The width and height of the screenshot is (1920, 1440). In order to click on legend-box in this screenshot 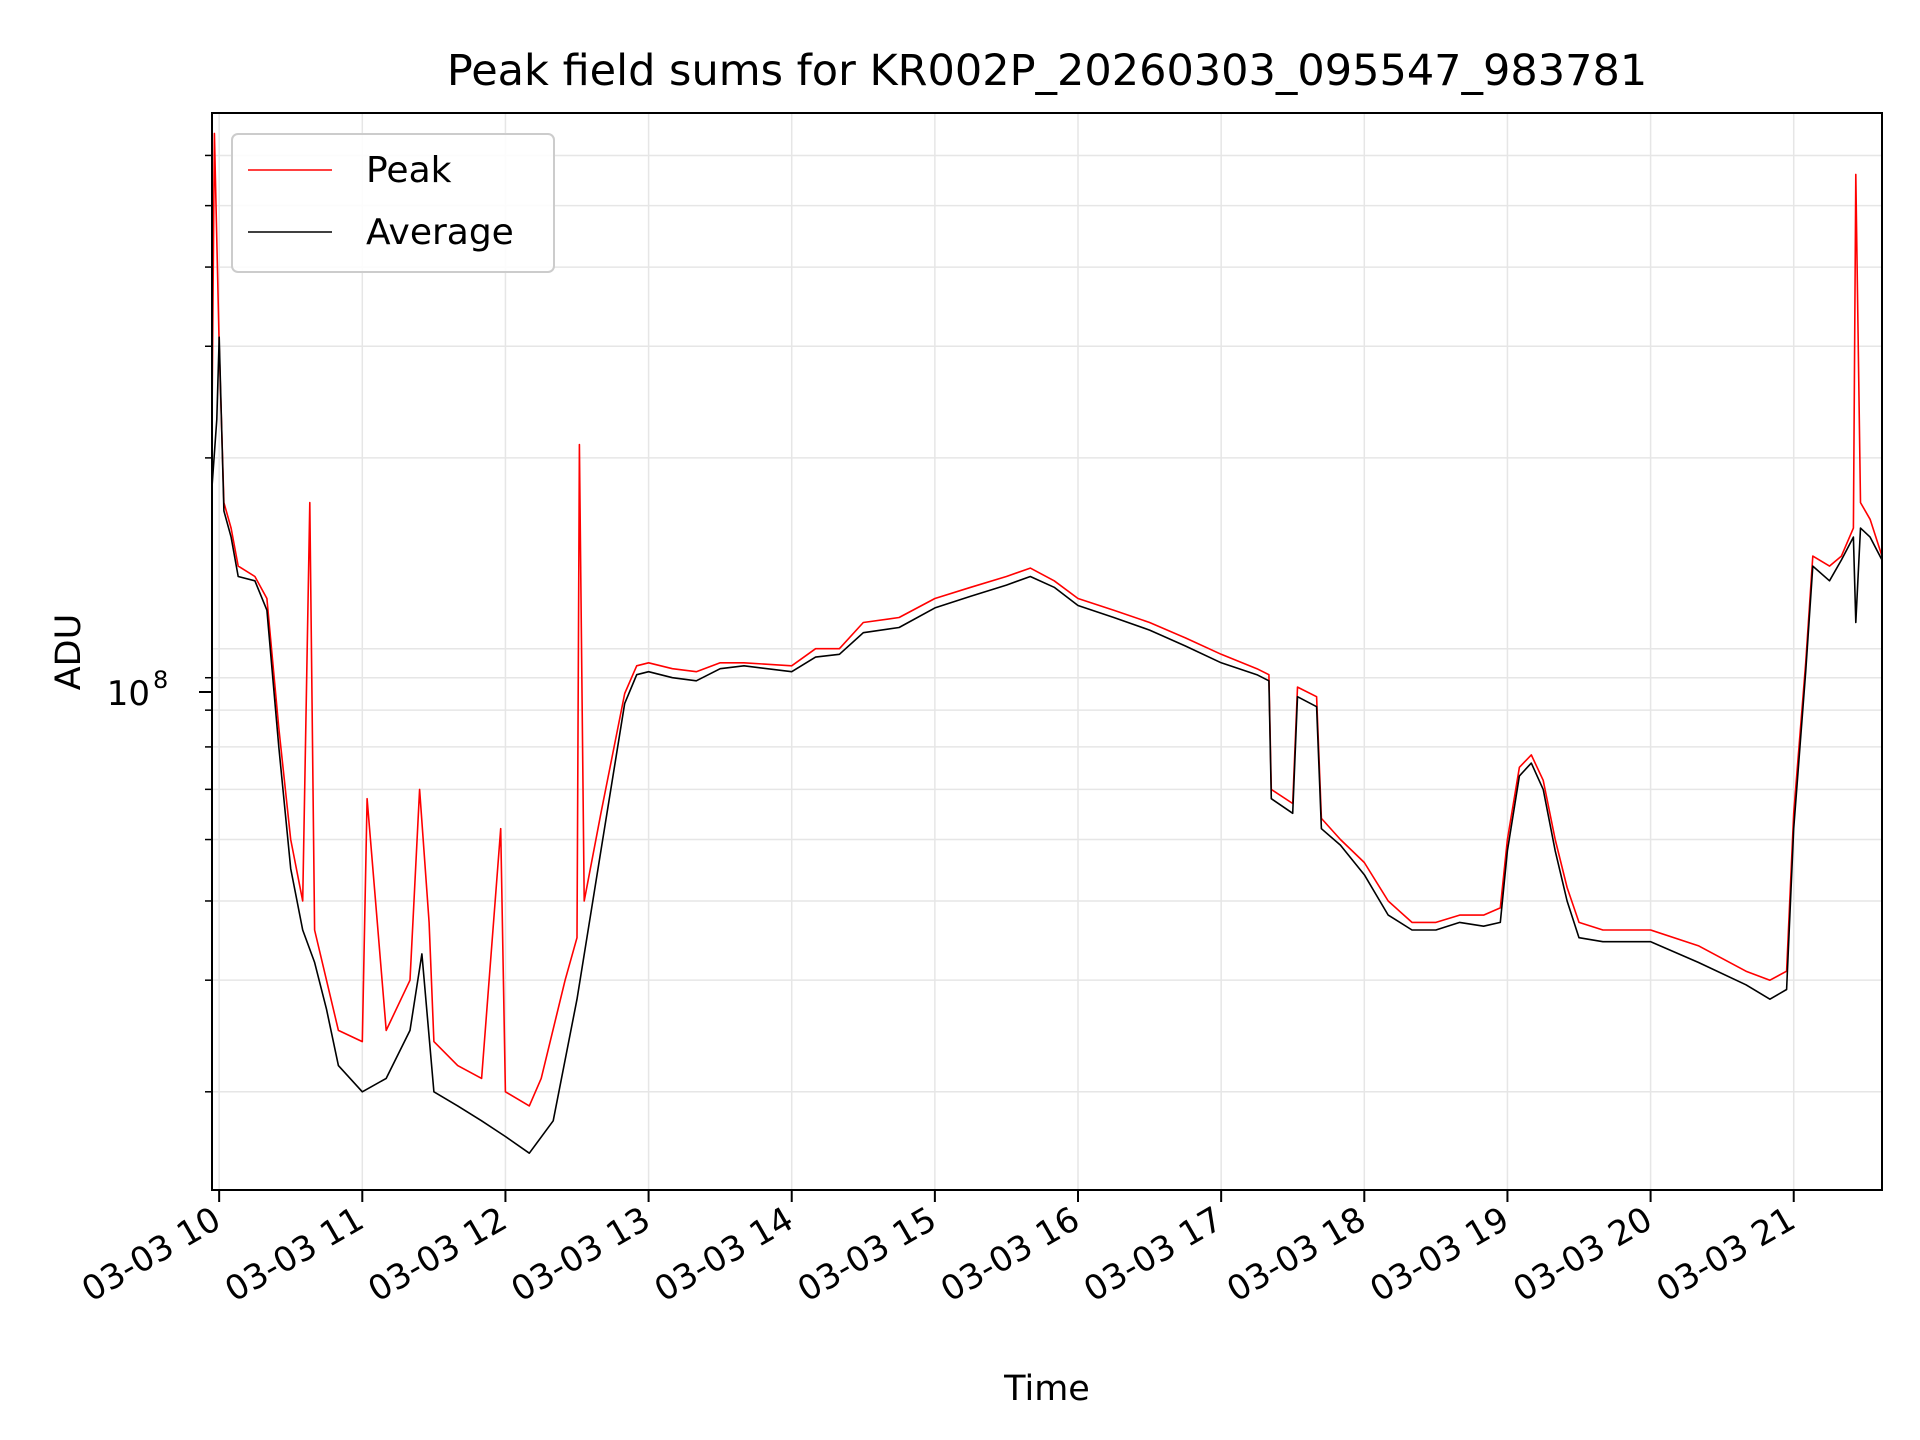, I will do `click(393, 203)`.